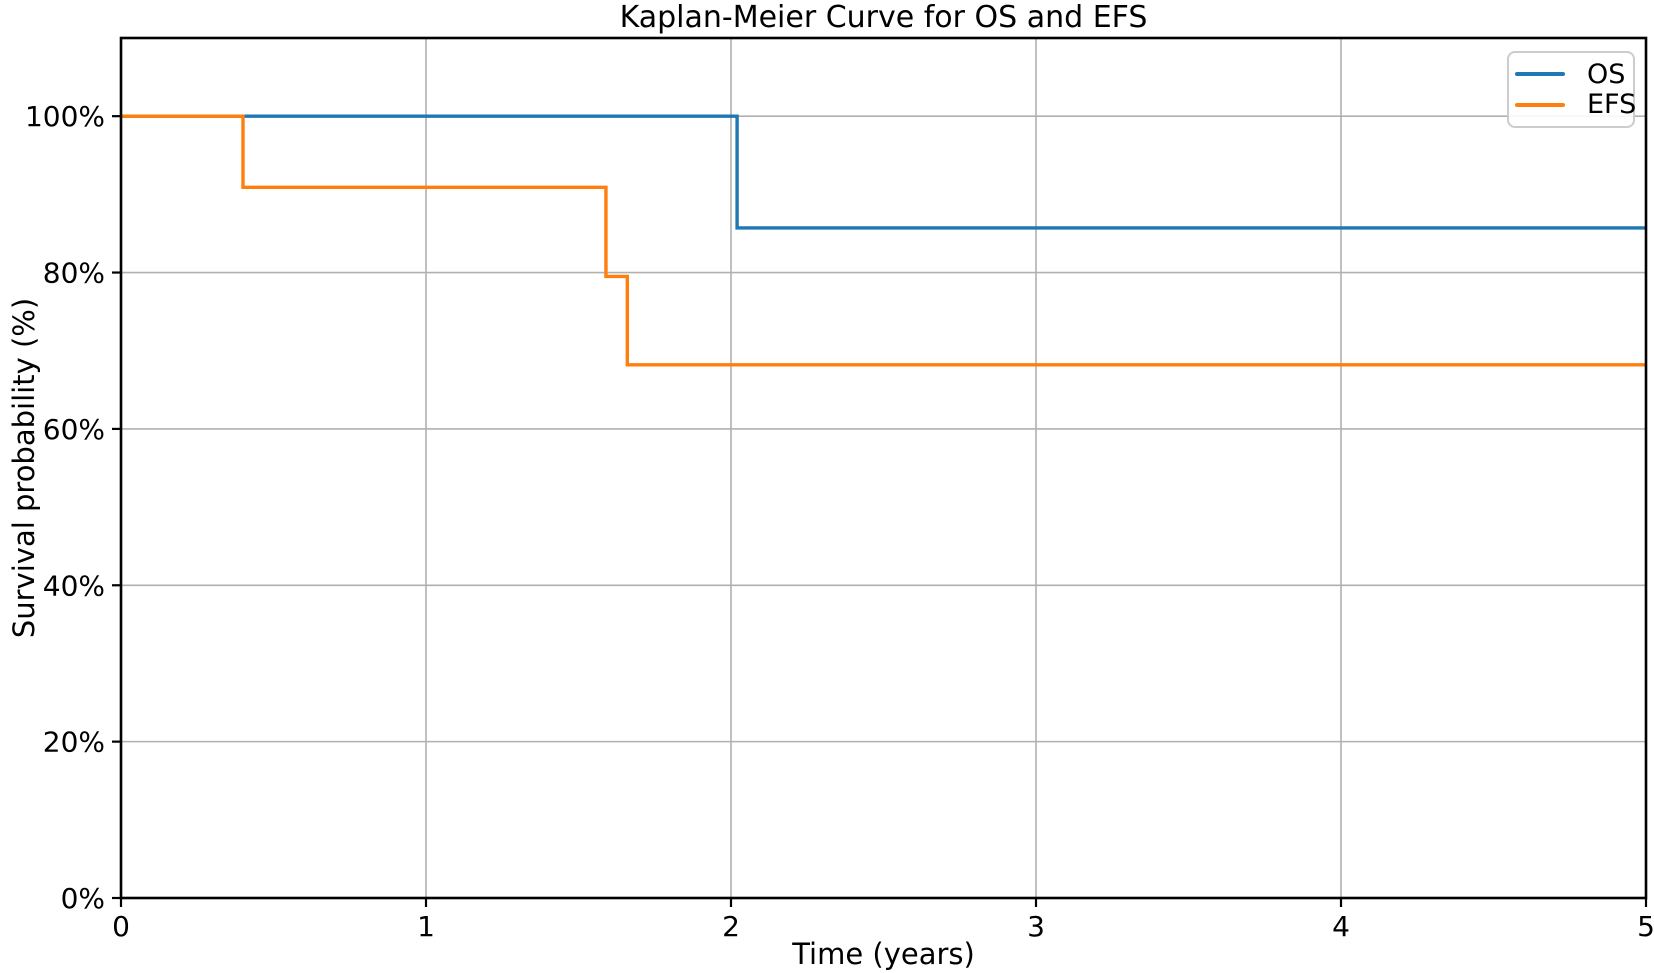 The width and height of the screenshot is (1654, 973). What do you see at coordinates (121, 926) in the screenshot?
I see `x-tick-label: 0` at bounding box center [121, 926].